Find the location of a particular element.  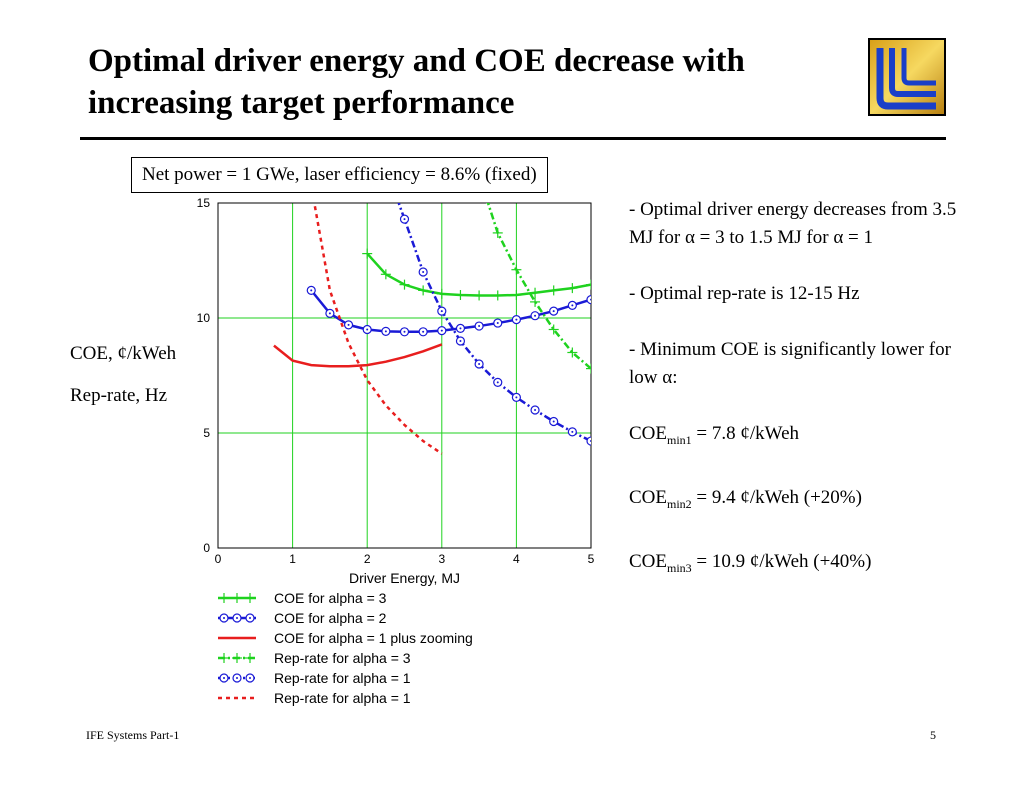

coe-min3: COEmin3 = 10.9 ¢/kWeh (+40%) is located at coordinates (750, 562).